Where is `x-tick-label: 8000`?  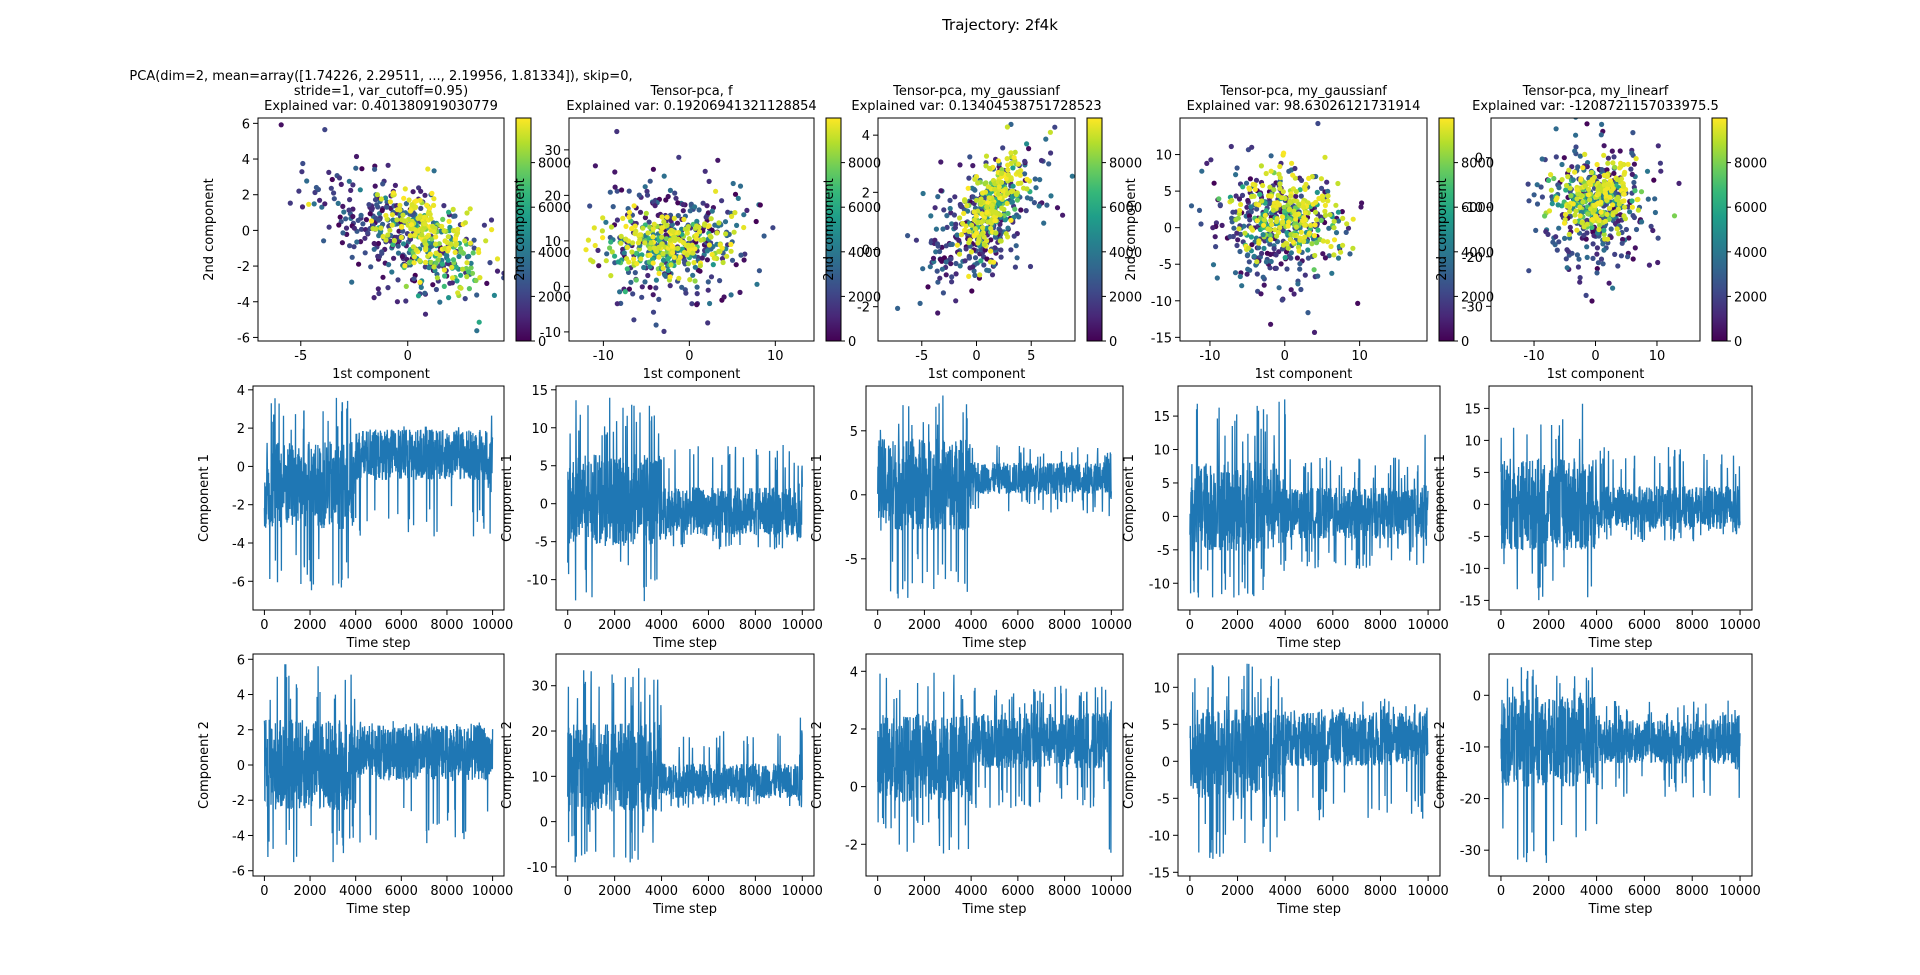 x-tick-label: 8000 is located at coordinates (755, 625).